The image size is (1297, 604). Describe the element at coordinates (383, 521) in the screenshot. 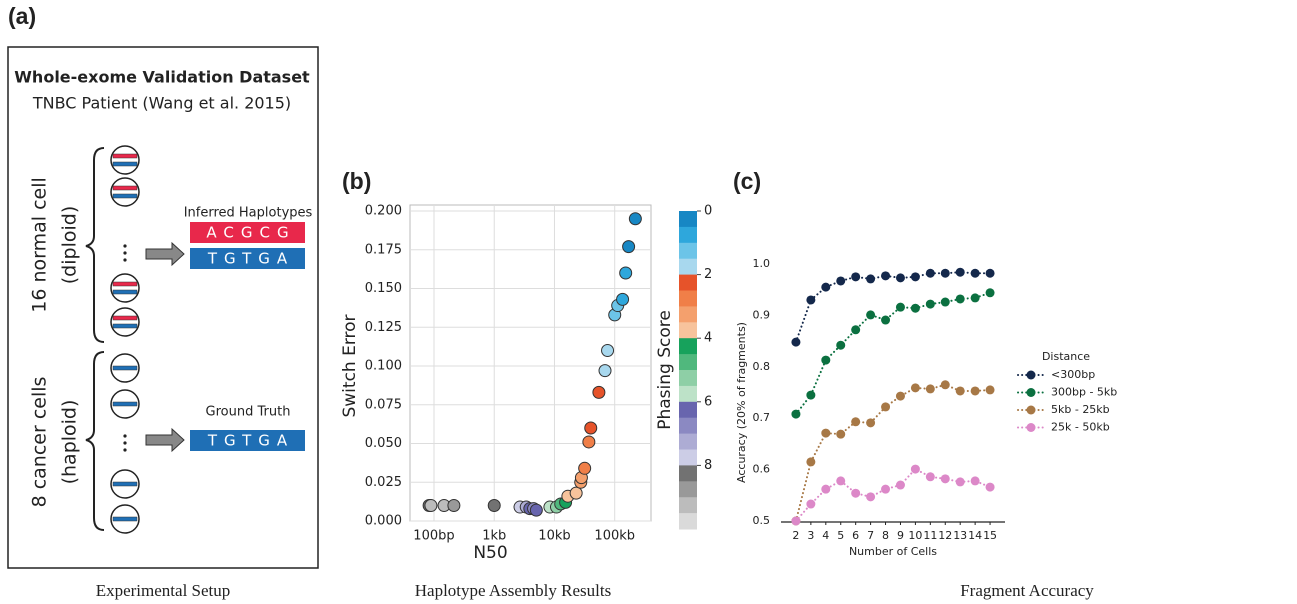

I see `y-tick-label: 0.000` at that location.